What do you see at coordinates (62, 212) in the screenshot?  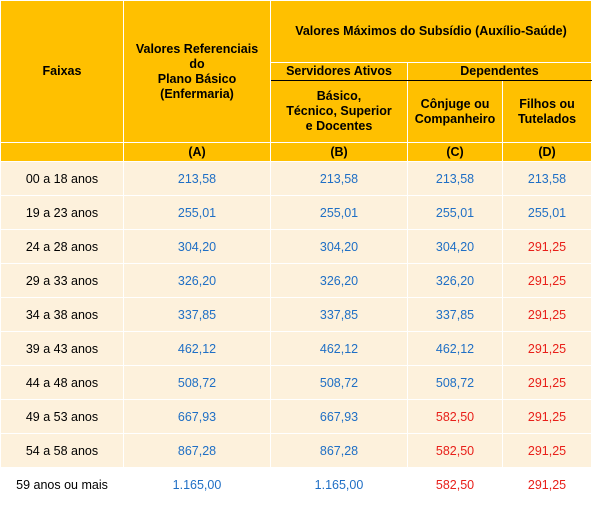 I see `cell-faixa: 19 a 23 anos` at bounding box center [62, 212].